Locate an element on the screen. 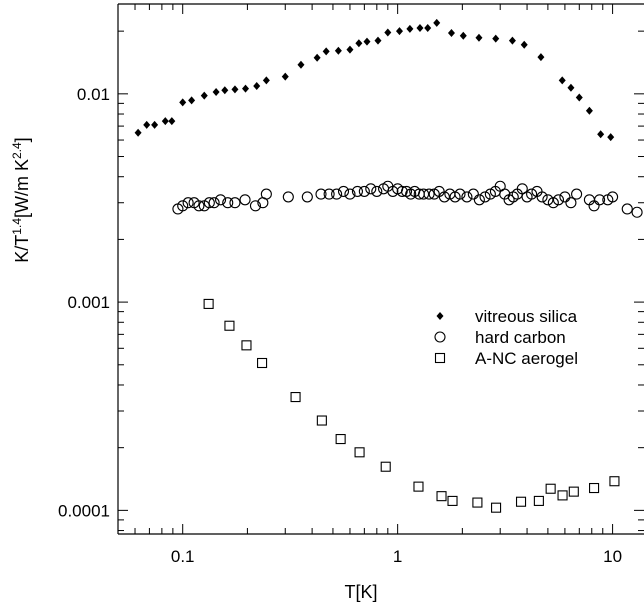 The width and height of the screenshot is (644, 607). y-tick-label: 0.001 is located at coordinates (88, 302).